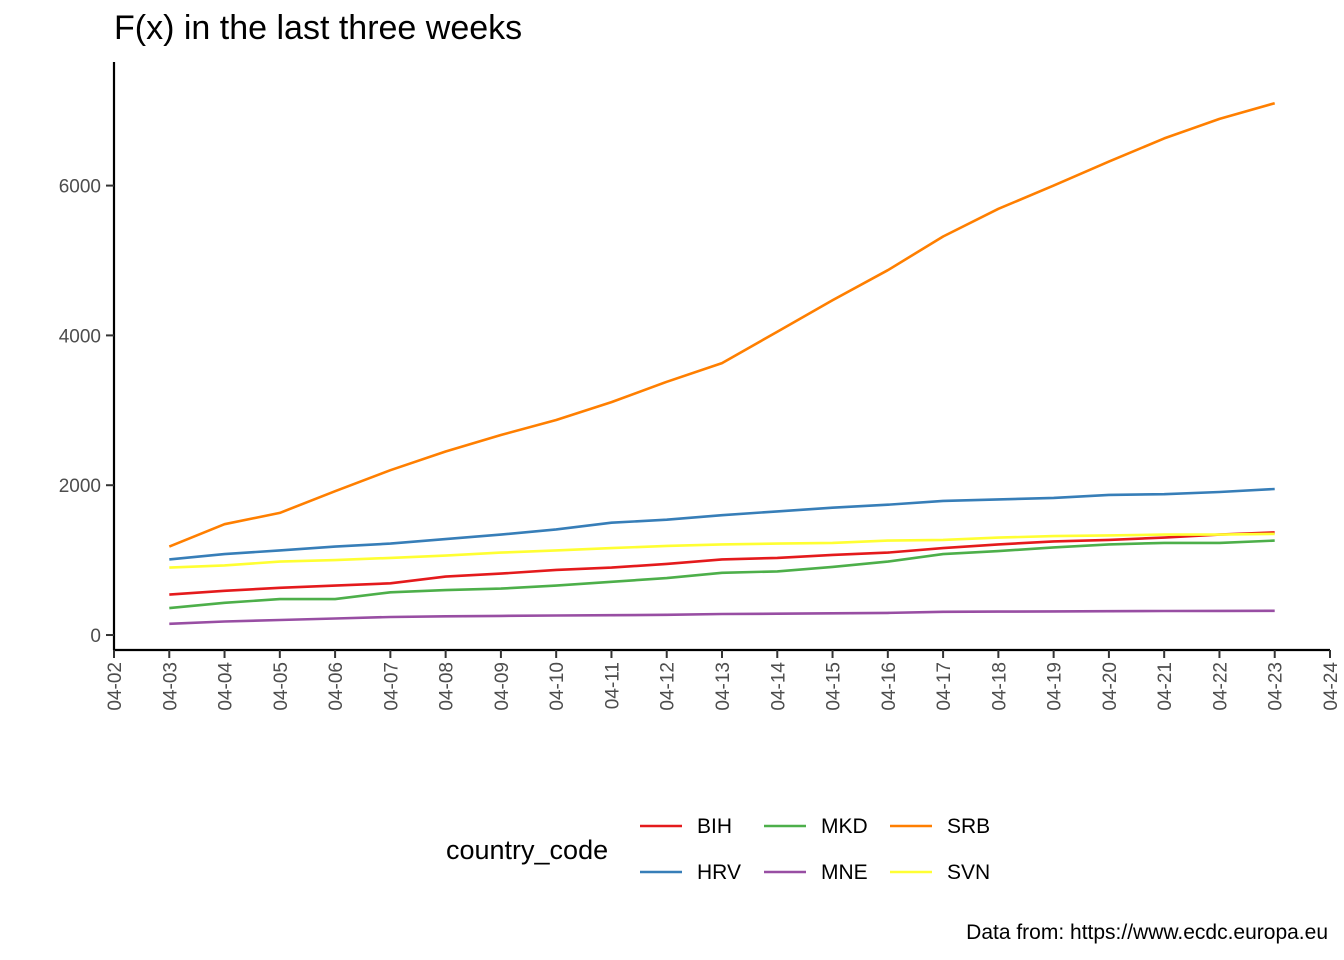 The image size is (1344, 960). What do you see at coordinates (1055, 686) in the screenshot?
I see `x-tick-label: 04-19` at bounding box center [1055, 686].